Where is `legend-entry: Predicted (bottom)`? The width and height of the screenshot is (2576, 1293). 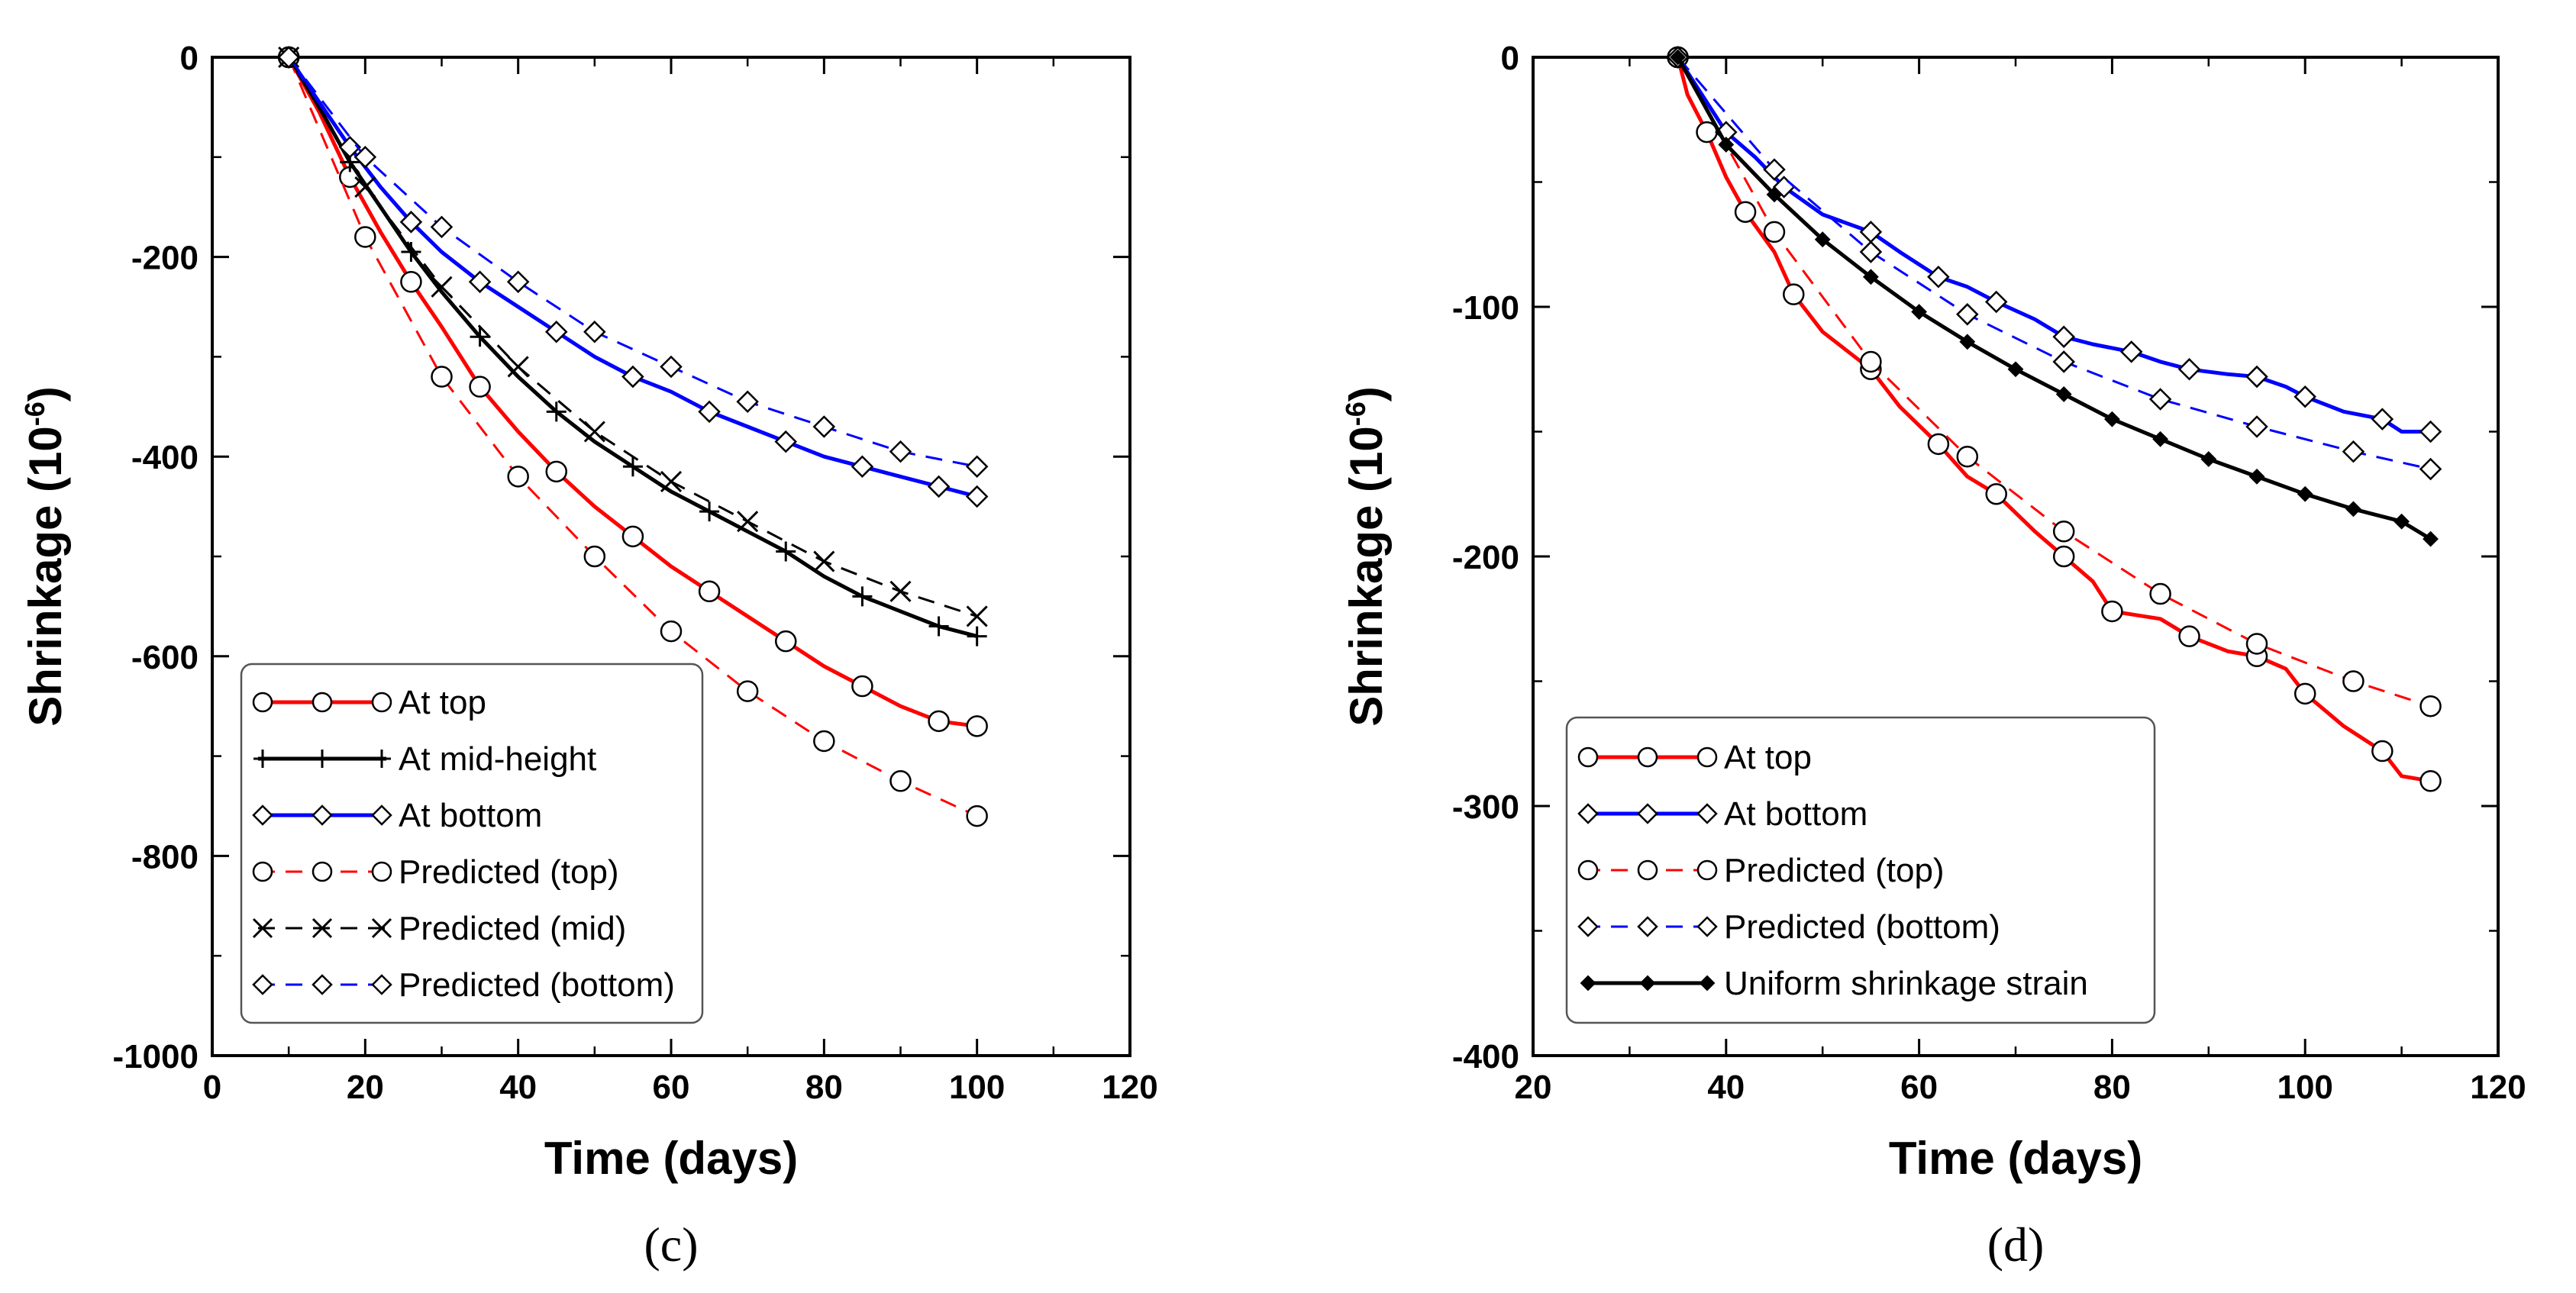
legend-entry: Predicted (bottom) is located at coordinates (463, 985).